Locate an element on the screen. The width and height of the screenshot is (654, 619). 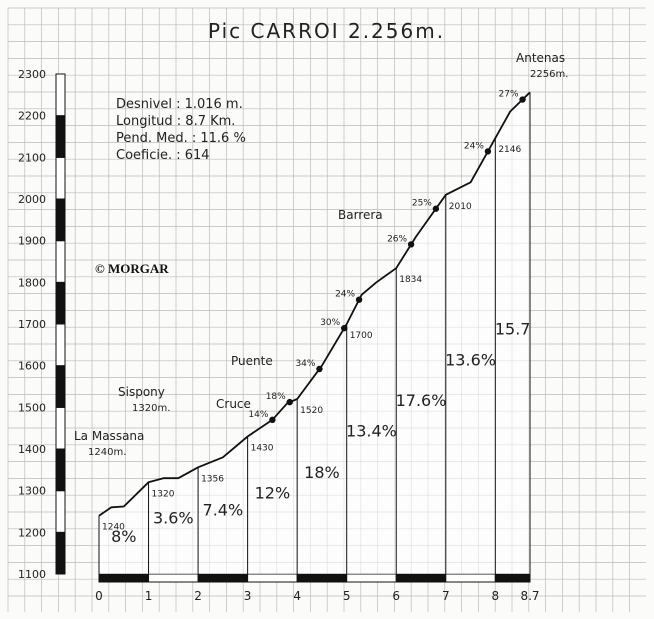
y-tick-label: 1700 is located at coordinates (32, 324).